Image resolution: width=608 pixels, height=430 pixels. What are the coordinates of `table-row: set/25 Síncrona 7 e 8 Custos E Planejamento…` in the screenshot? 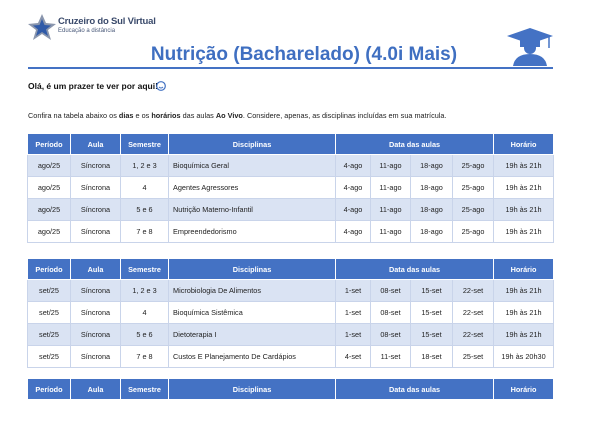 It's located at (291, 356).